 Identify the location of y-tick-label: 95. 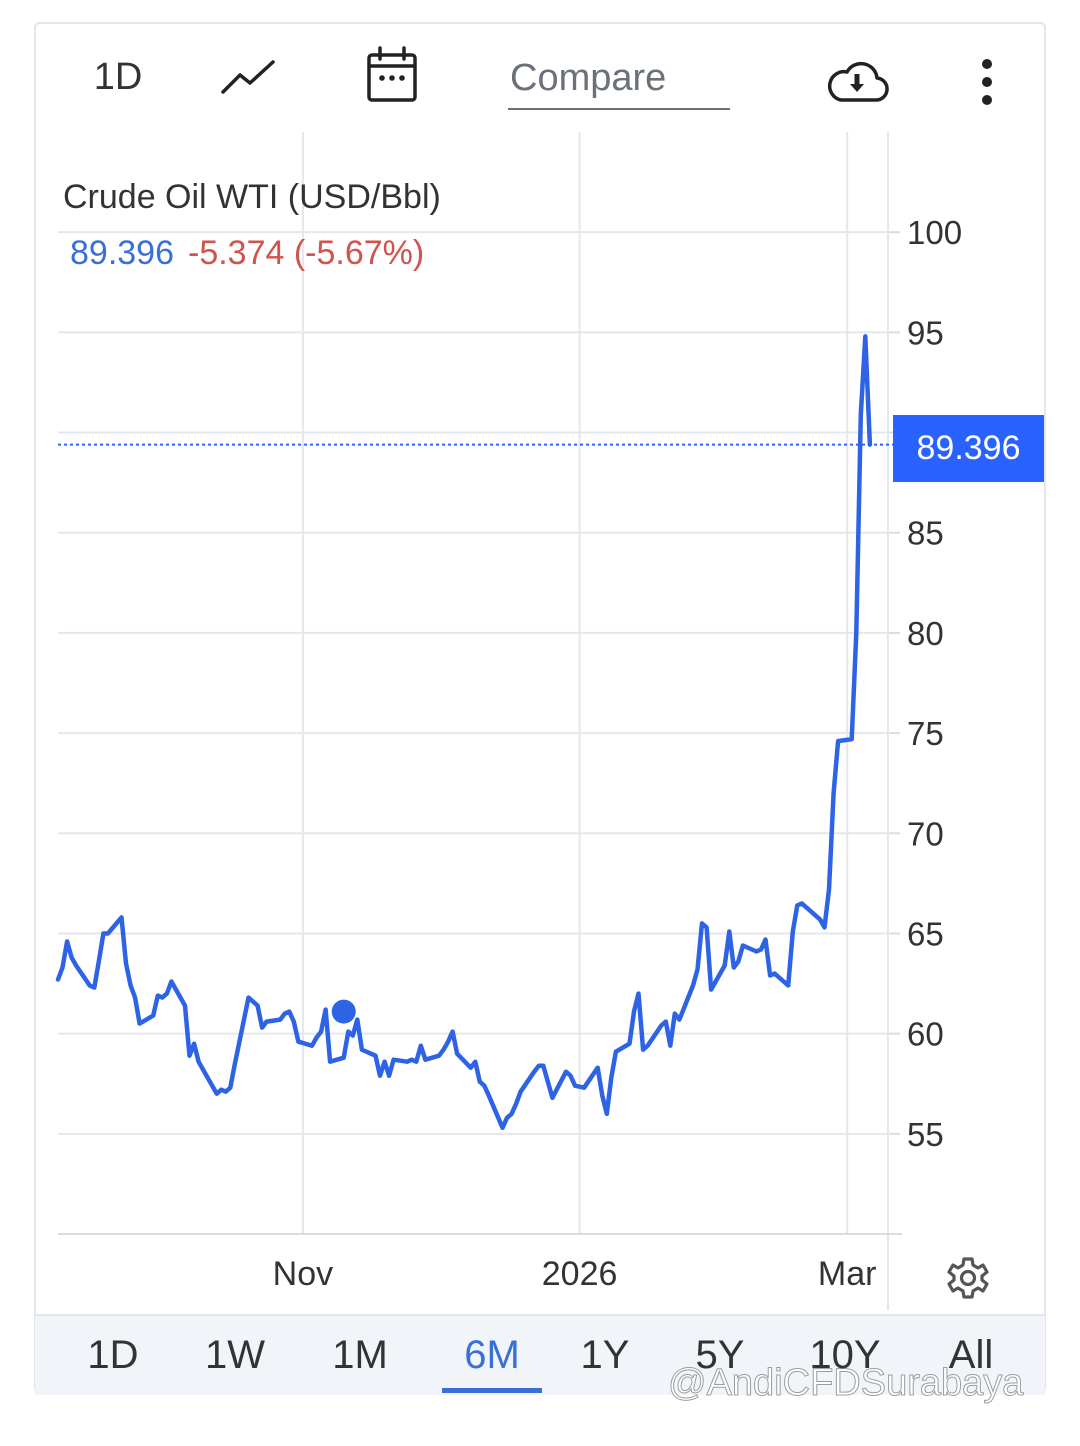
(925, 332).